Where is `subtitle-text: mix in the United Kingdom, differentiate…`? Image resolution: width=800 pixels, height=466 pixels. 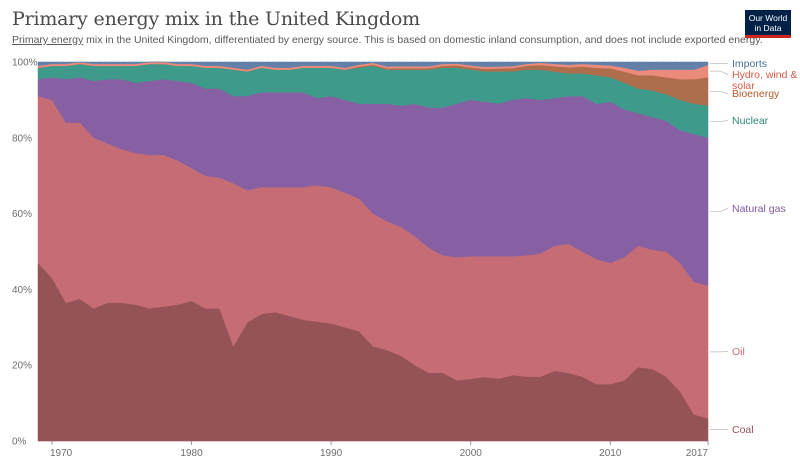 subtitle-text: mix in the United Kingdom, differentiate… is located at coordinates (423, 40).